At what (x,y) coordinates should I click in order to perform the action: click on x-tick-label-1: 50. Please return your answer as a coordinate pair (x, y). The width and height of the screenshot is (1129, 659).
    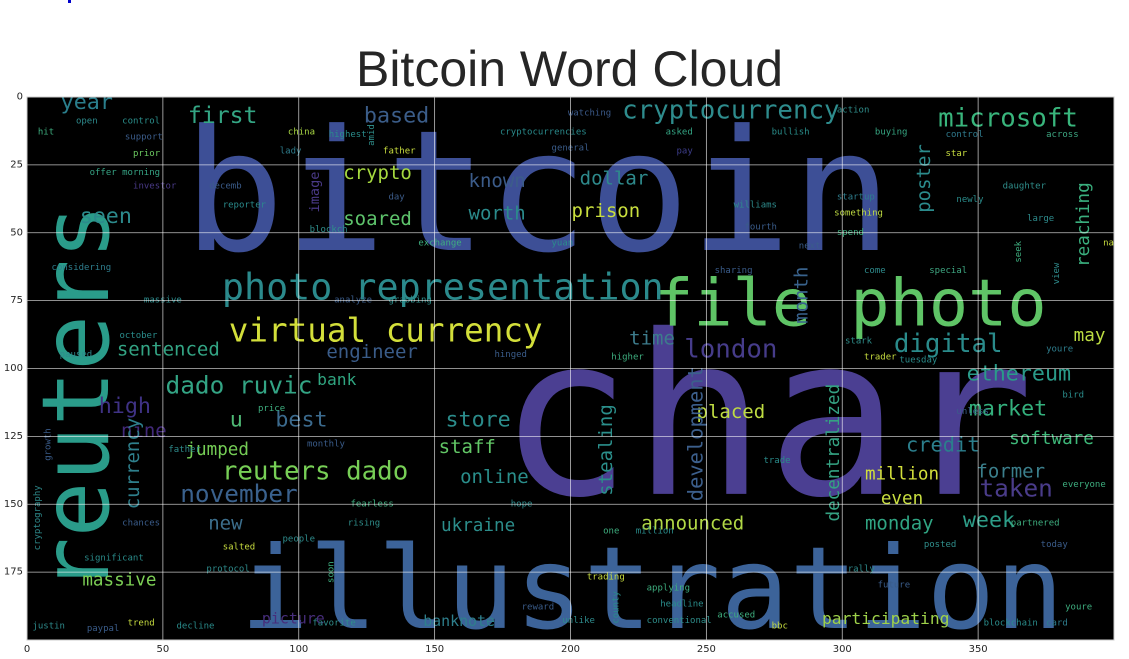
    Looking at the image, I should click on (163, 649).